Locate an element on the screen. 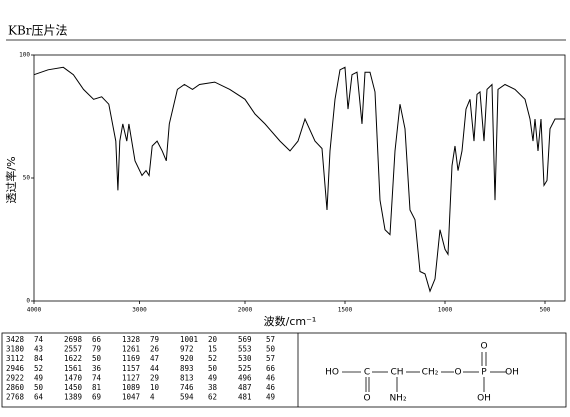 This screenshot has width=570, height=417. structure-label: C is located at coordinates (367, 373).